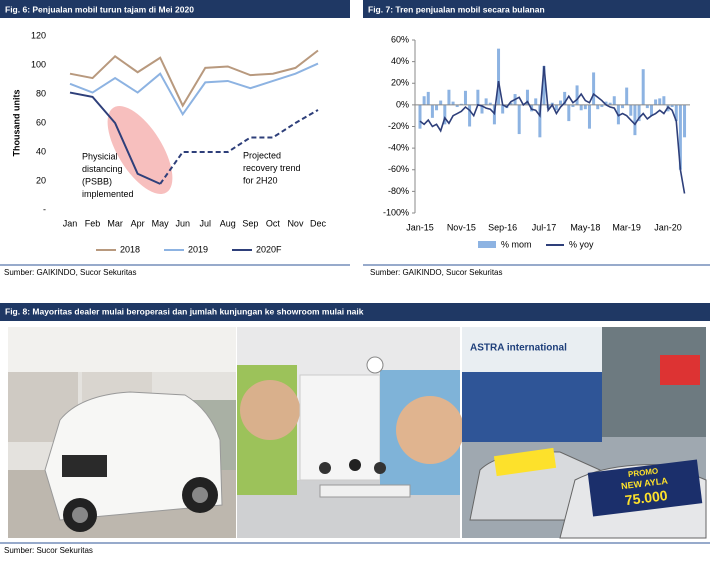 Image resolution: width=710 pixels, height=564 pixels. Describe the element at coordinates (396, 212) in the screenshot. I see `y-tick-label: -100%` at that location.